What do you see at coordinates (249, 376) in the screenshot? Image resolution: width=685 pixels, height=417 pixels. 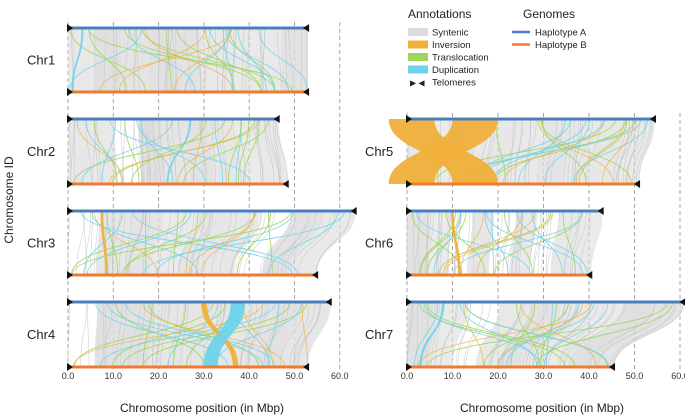 I see `x-tick-label: 40.0` at bounding box center [249, 376].